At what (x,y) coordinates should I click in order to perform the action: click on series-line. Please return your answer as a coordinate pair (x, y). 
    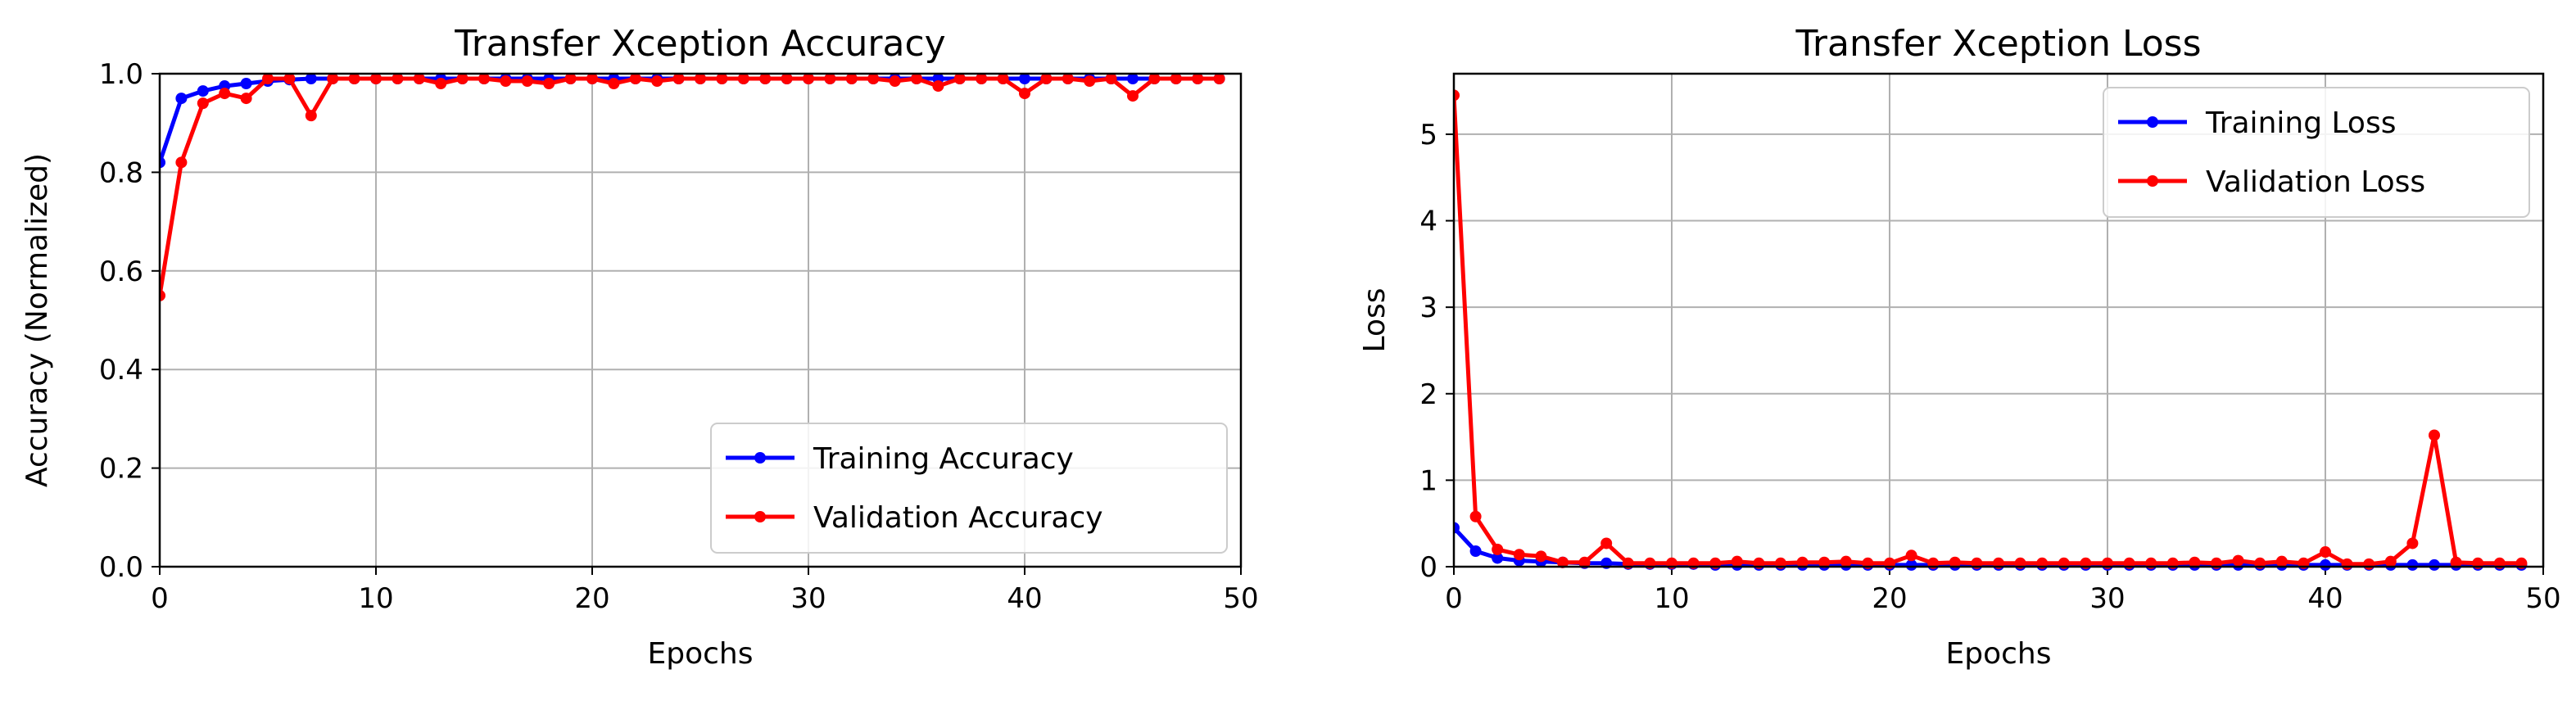
    Looking at the image, I should click on (690, 120).